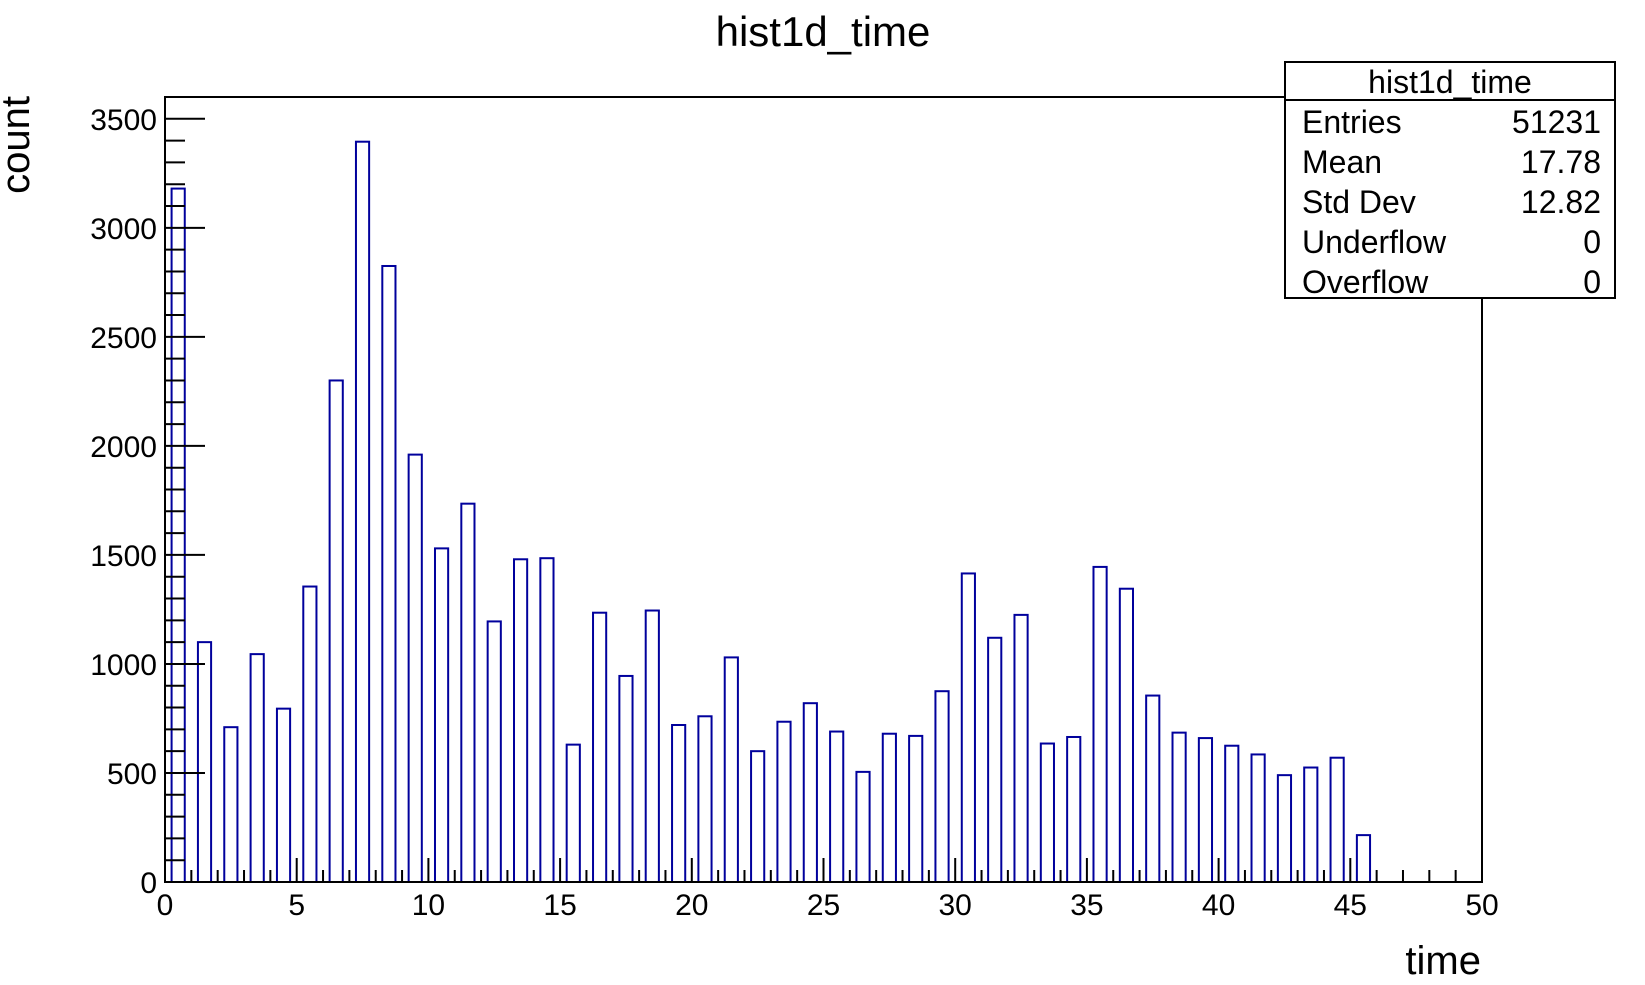 This screenshot has width=1645, height=985. What do you see at coordinates (691, 905) in the screenshot?
I see `x-tick-label: 20` at bounding box center [691, 905].